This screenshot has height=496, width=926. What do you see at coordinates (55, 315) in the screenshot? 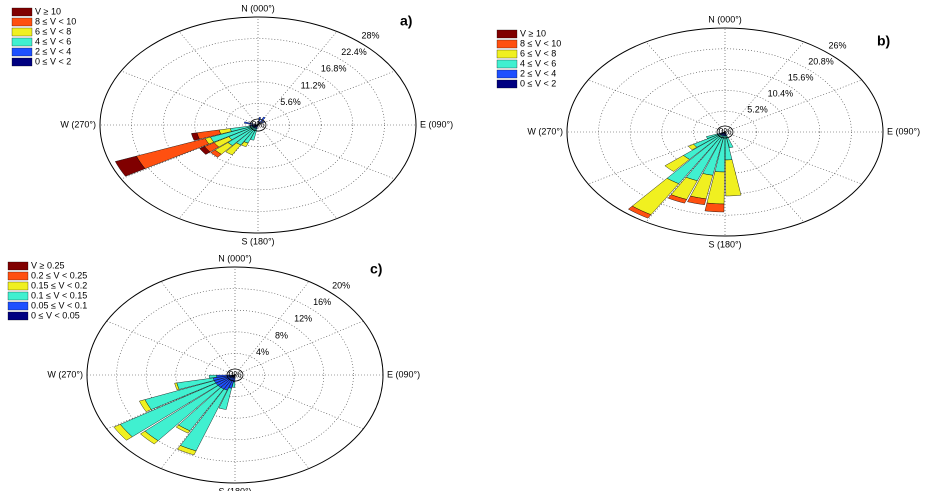
I see `legend-label: 0 ≤ V < 0.05` at bounding box center [55, 315].